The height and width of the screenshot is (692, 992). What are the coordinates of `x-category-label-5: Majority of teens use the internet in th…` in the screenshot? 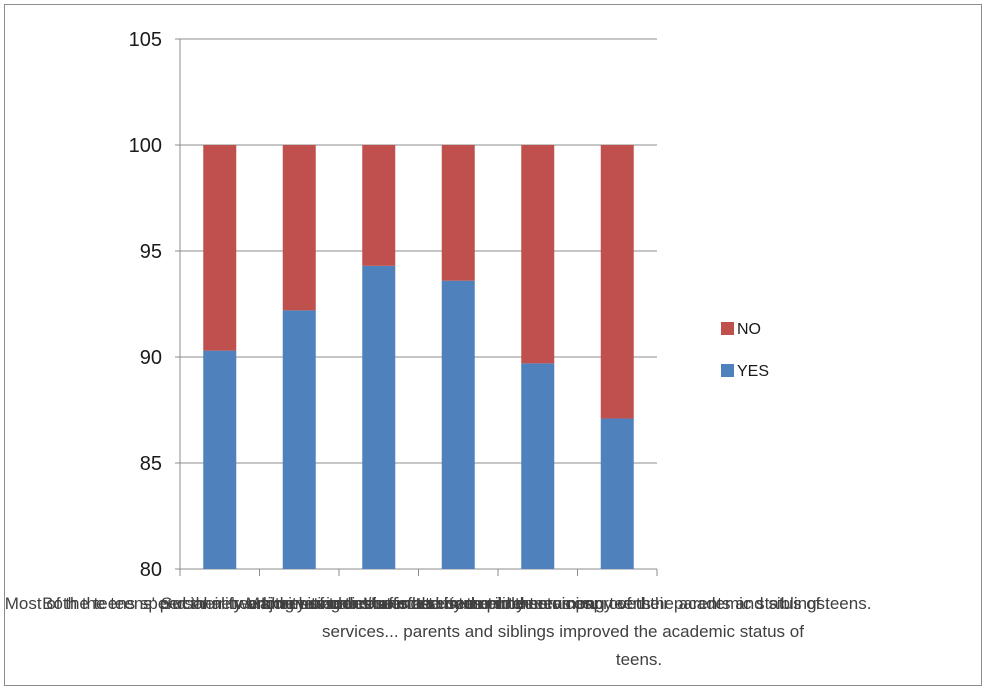 It's located at (538, 603).